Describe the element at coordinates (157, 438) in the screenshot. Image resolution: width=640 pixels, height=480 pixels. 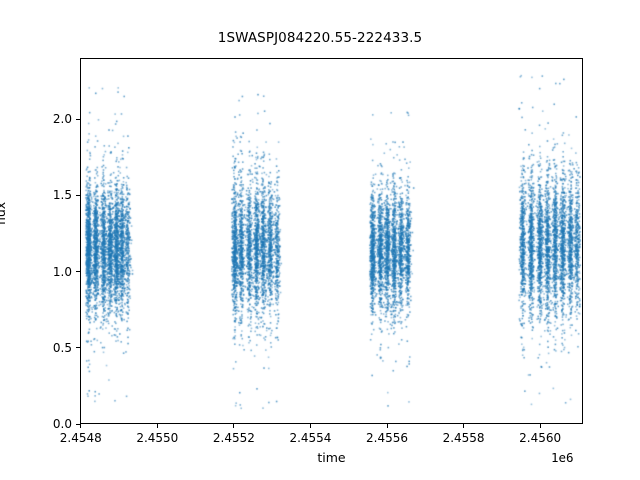
I see `x-tick-label: 2.4550` at that location.